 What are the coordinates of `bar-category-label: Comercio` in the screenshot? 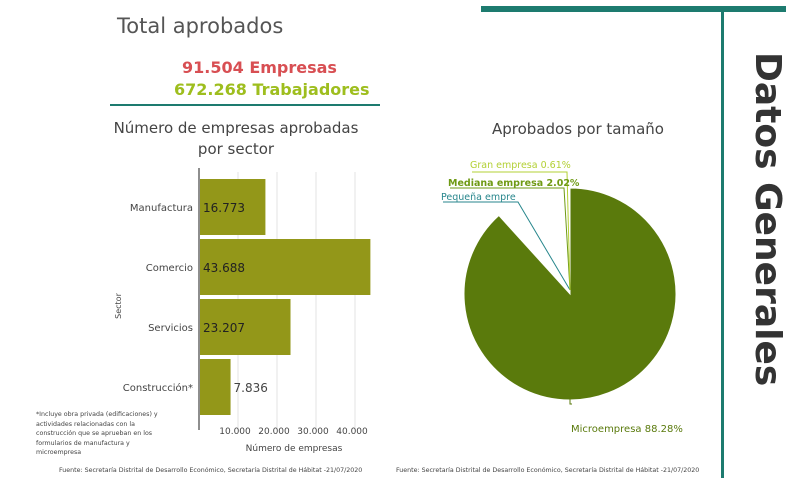 It's located at (169, 268).